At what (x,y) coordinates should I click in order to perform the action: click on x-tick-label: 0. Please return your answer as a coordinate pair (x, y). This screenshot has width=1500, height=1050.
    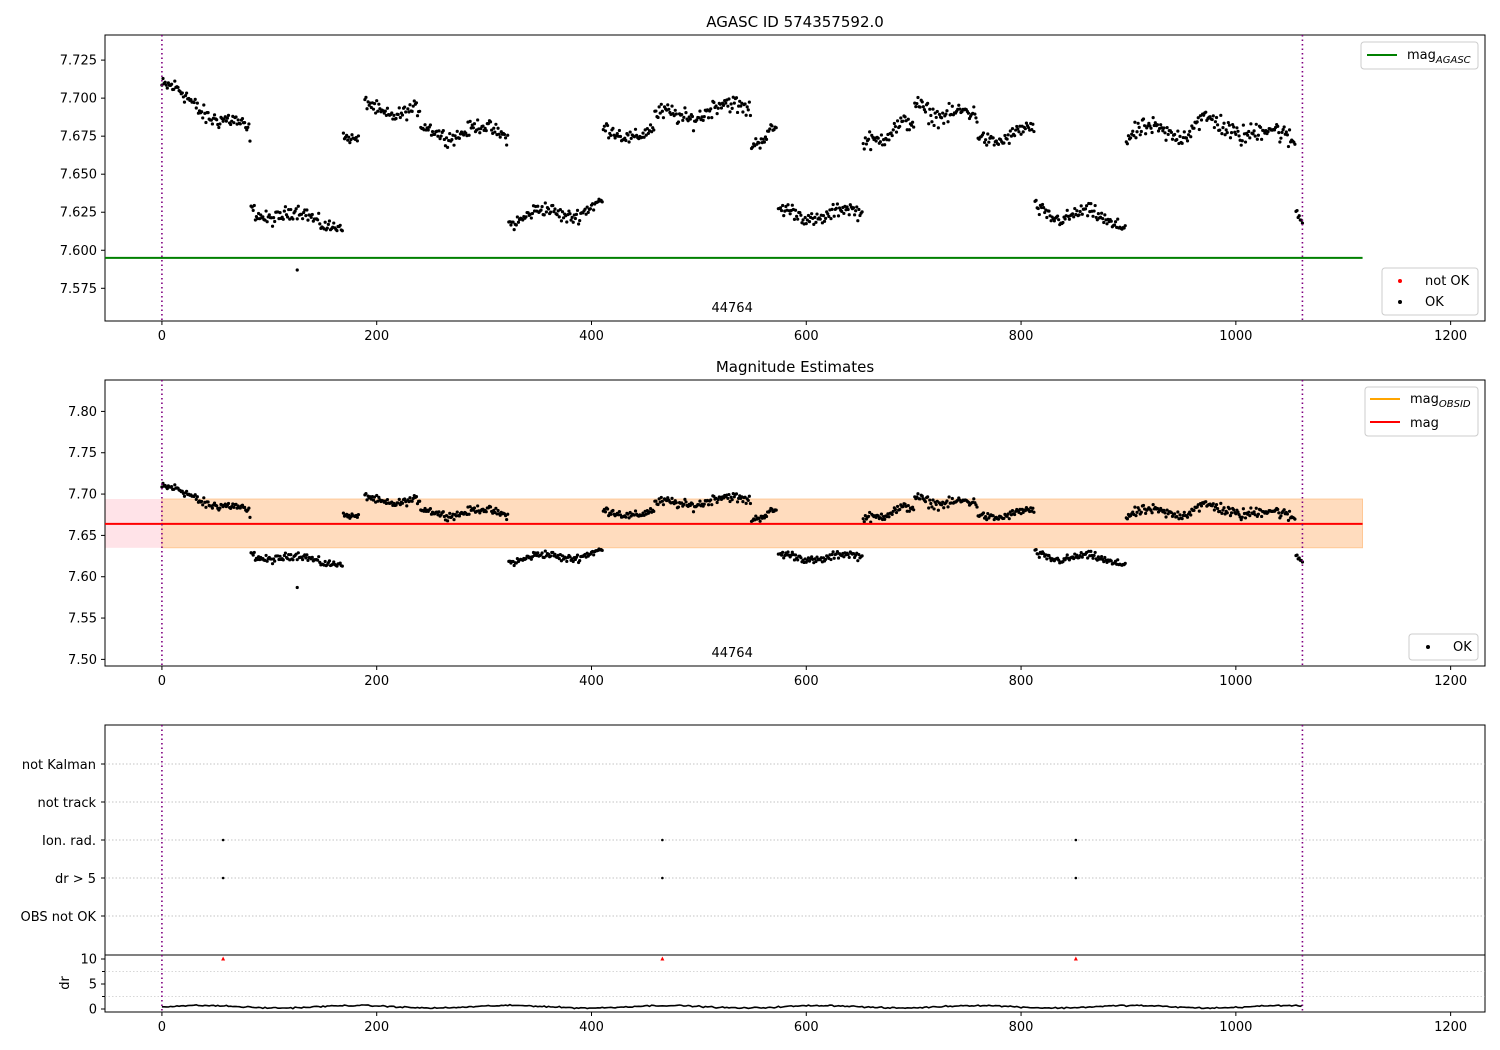
    Looking at the image, I should click on (162, 681).